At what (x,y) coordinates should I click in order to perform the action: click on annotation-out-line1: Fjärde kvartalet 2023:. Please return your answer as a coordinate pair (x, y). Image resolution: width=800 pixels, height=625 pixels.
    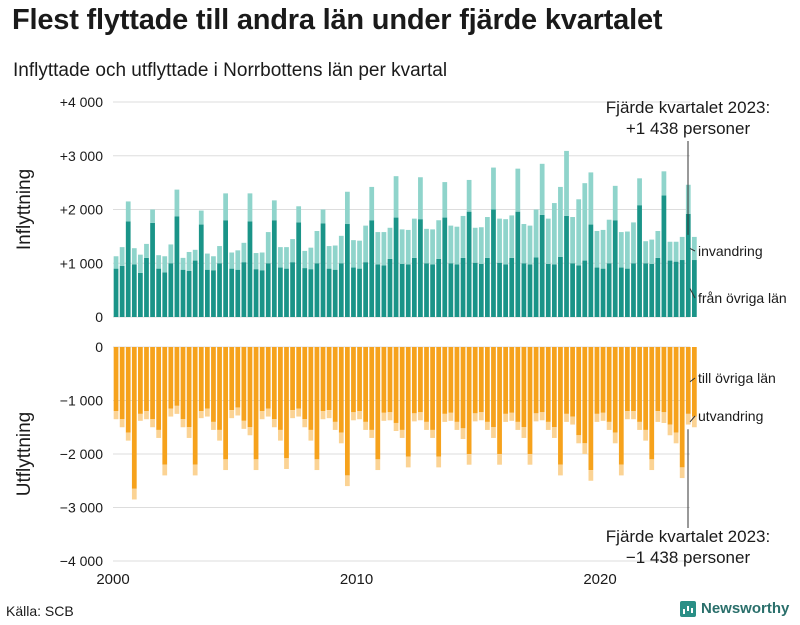
    Looking at the image, I should click on (688, 536).